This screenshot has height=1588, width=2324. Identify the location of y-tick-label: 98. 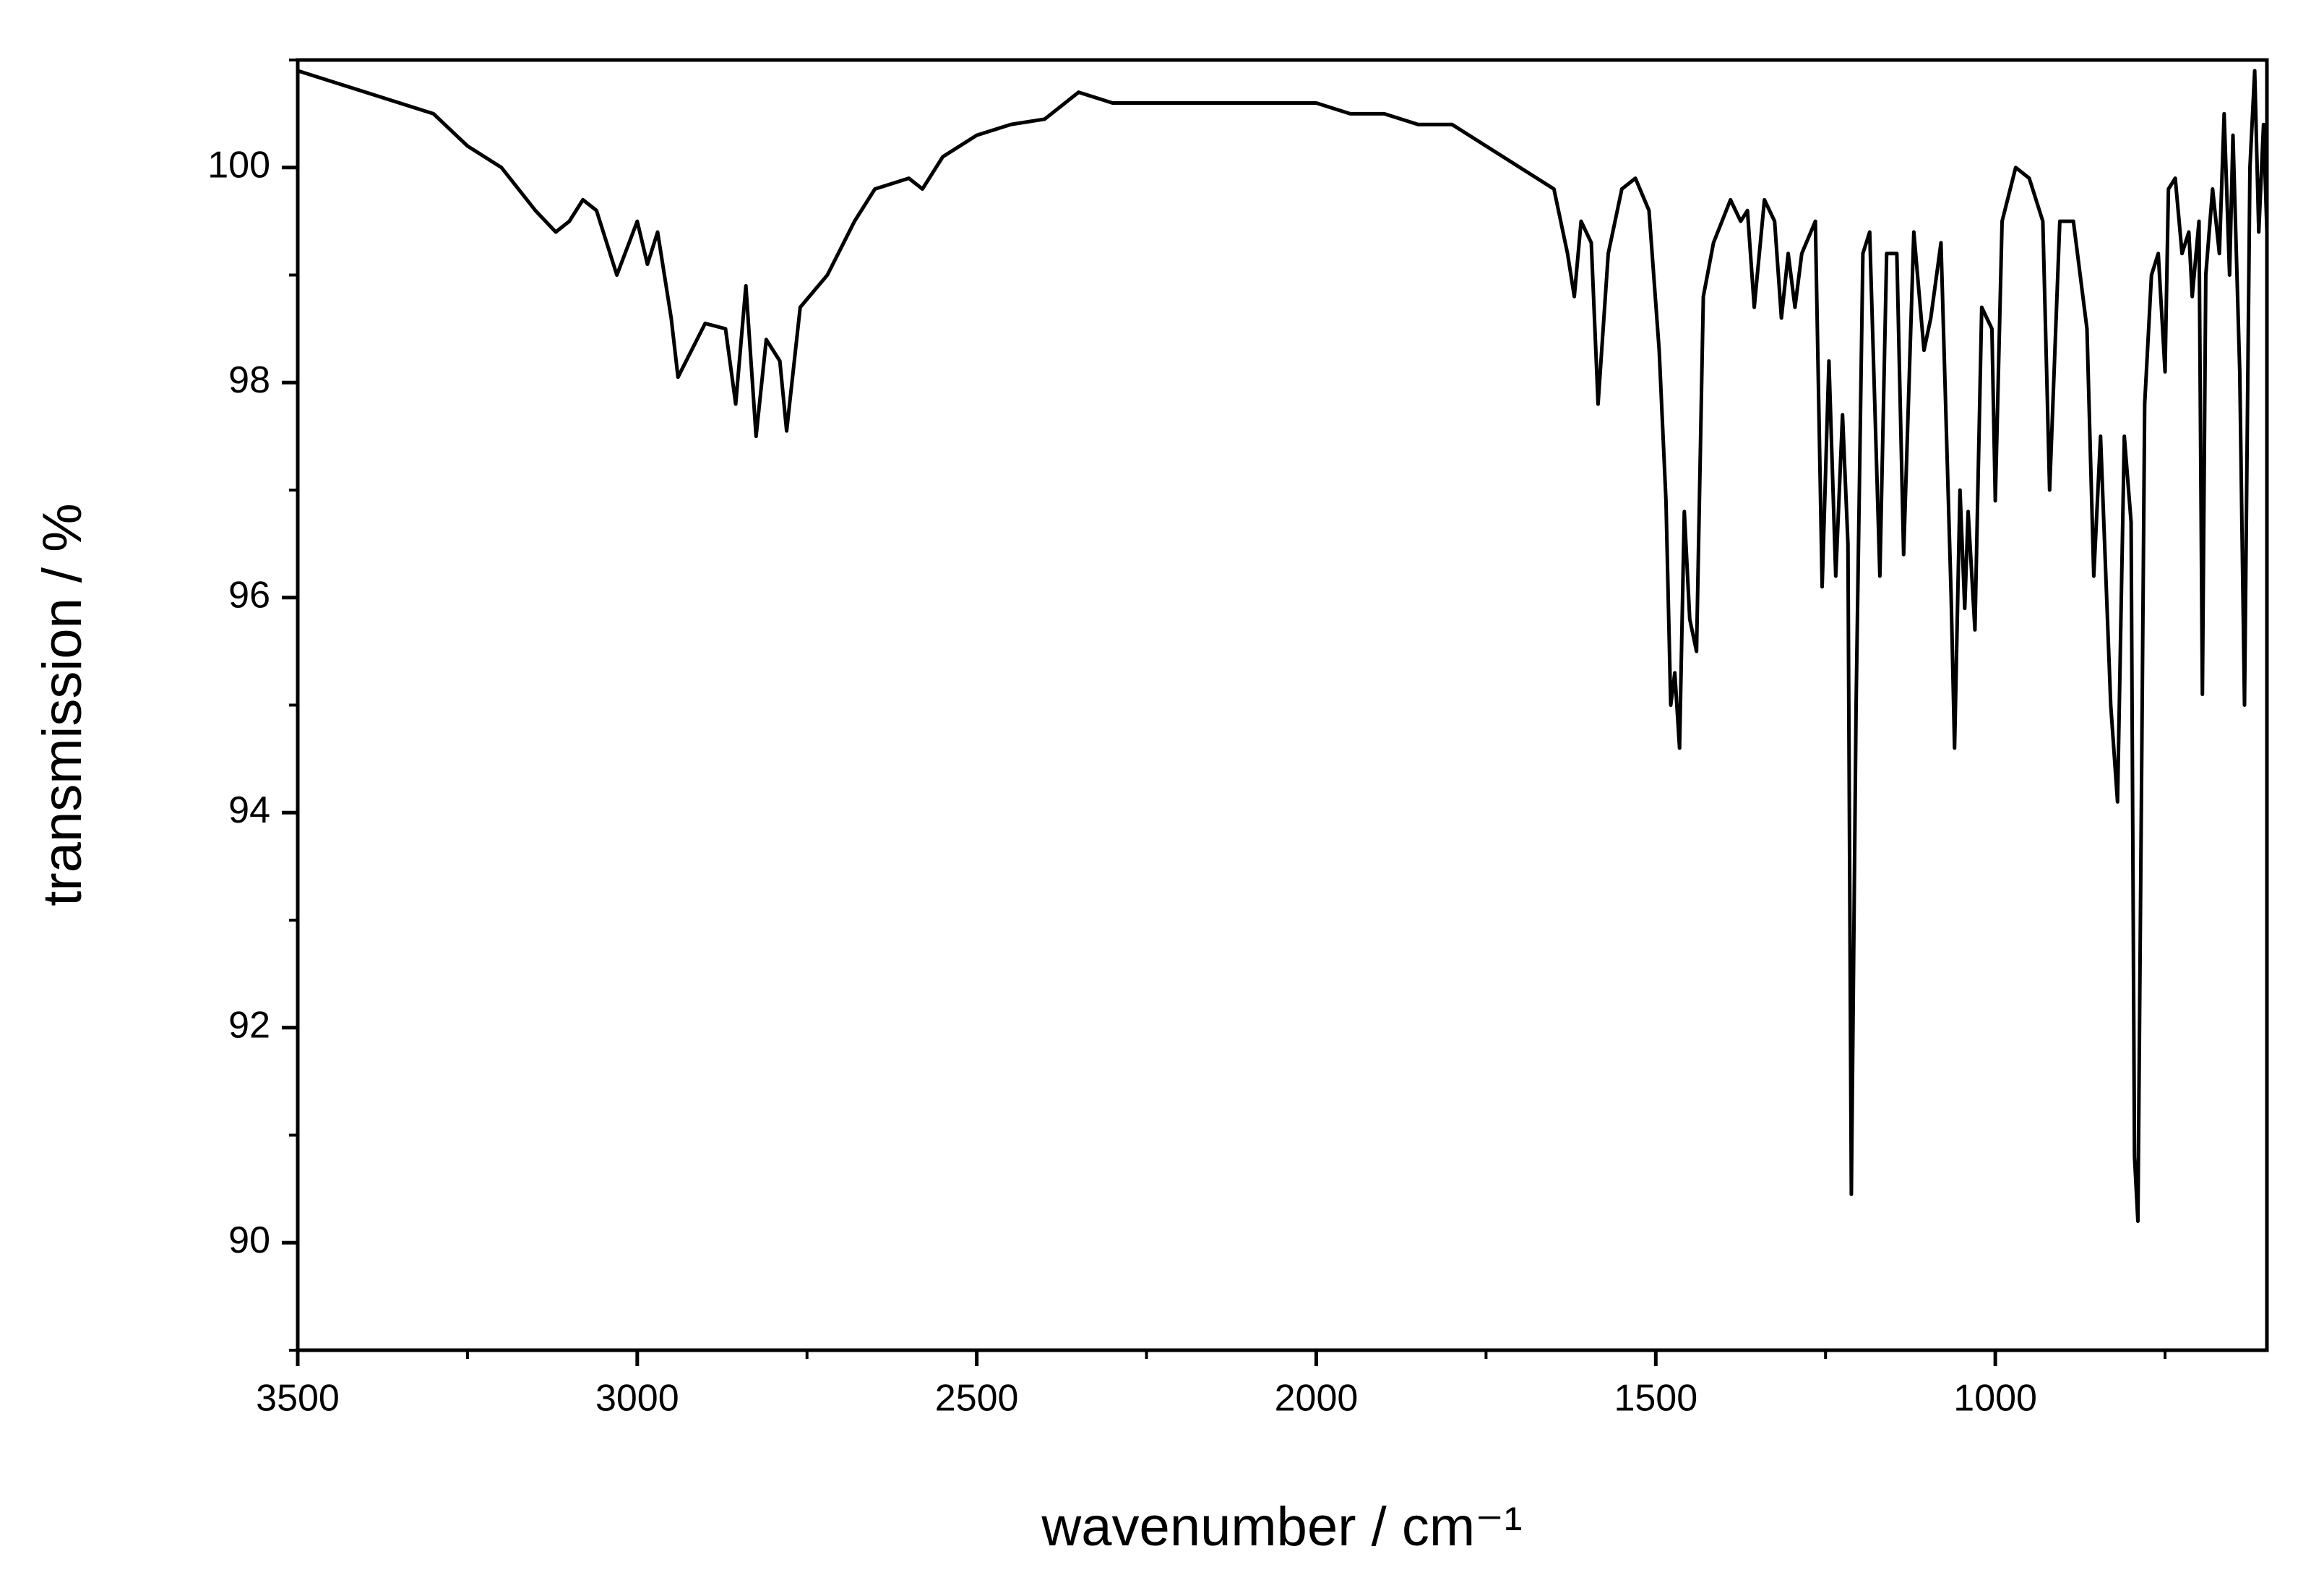
(249, 380).